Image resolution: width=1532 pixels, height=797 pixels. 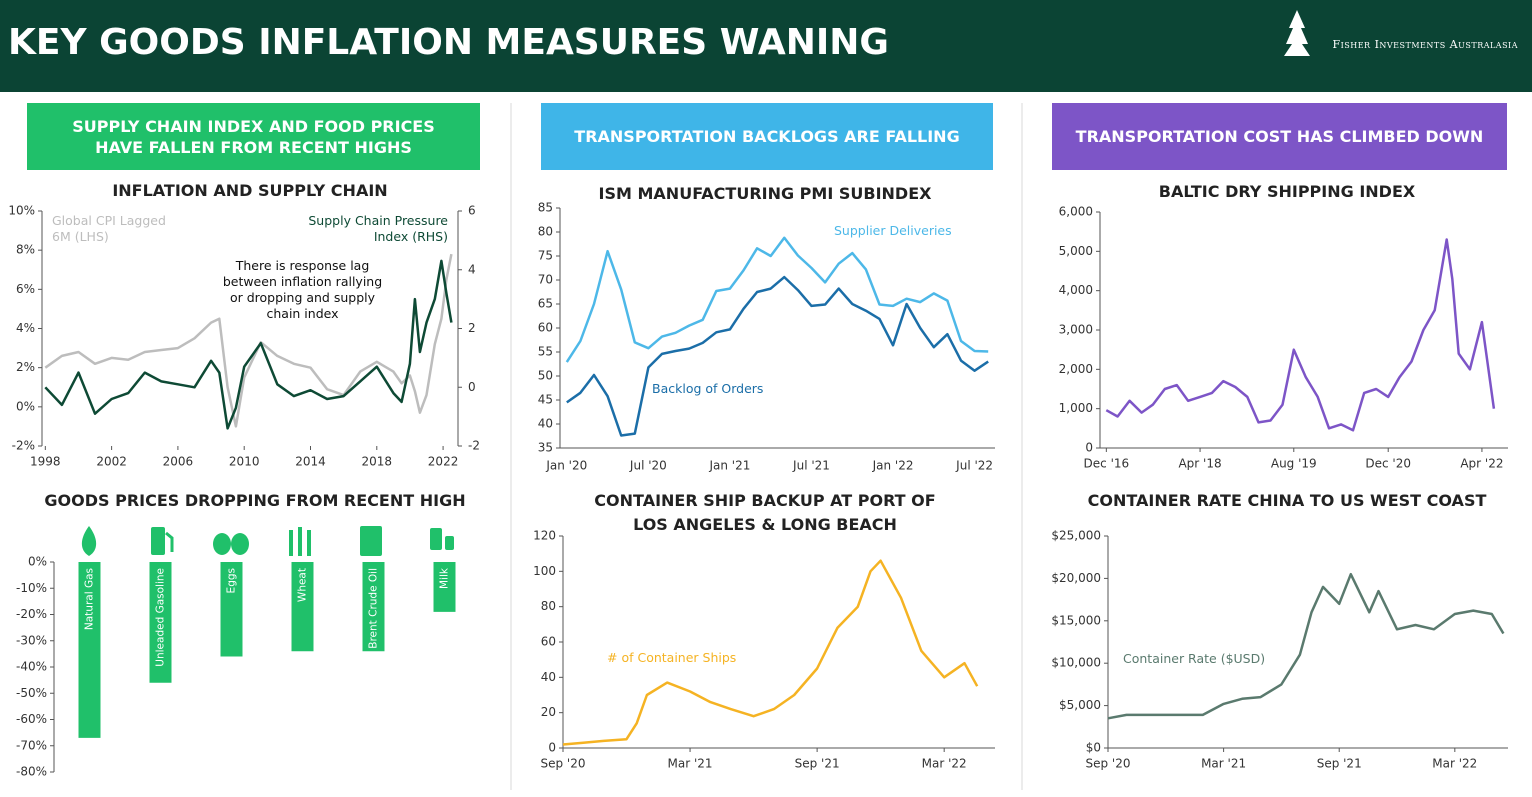 I want to click on x-tick-label: 2006, so click(x=178, y=462).